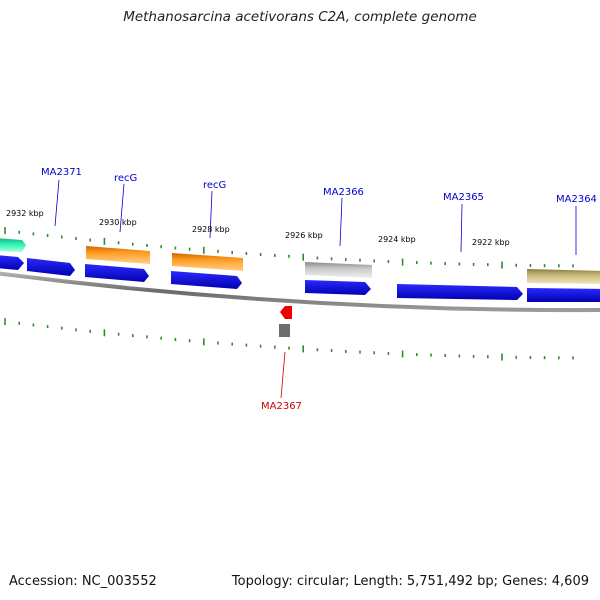 This screenshot has width=600, height=600. I want to click on tick-marks-outer, so click(289, 248).